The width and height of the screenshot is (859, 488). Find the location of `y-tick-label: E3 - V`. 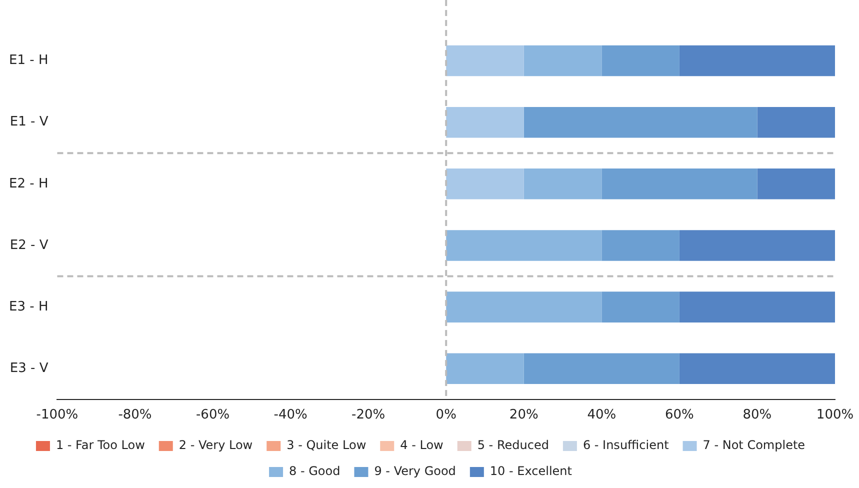

y-tick-label: E3 - V is located at coordinates (29, 368).